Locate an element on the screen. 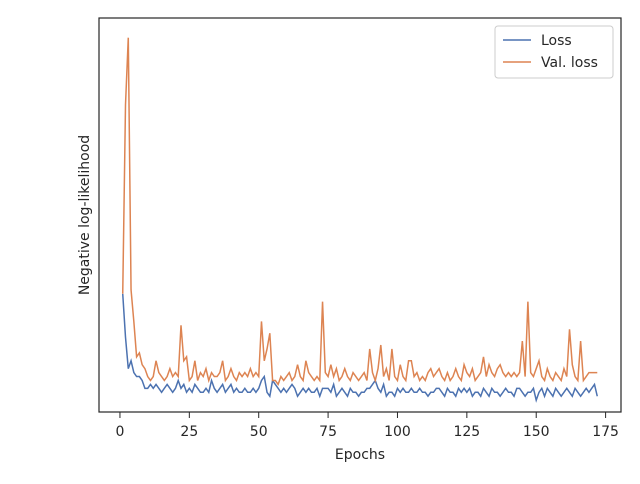  legend-box is located at coordinates (554, 52).